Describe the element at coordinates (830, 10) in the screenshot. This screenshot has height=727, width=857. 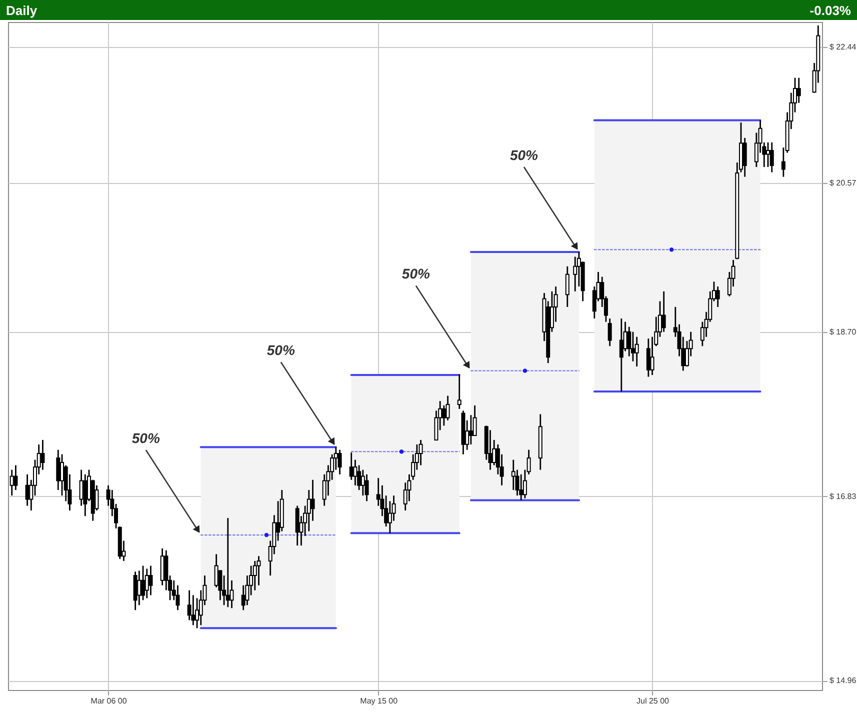
I see `text: -0.03%` at that location.